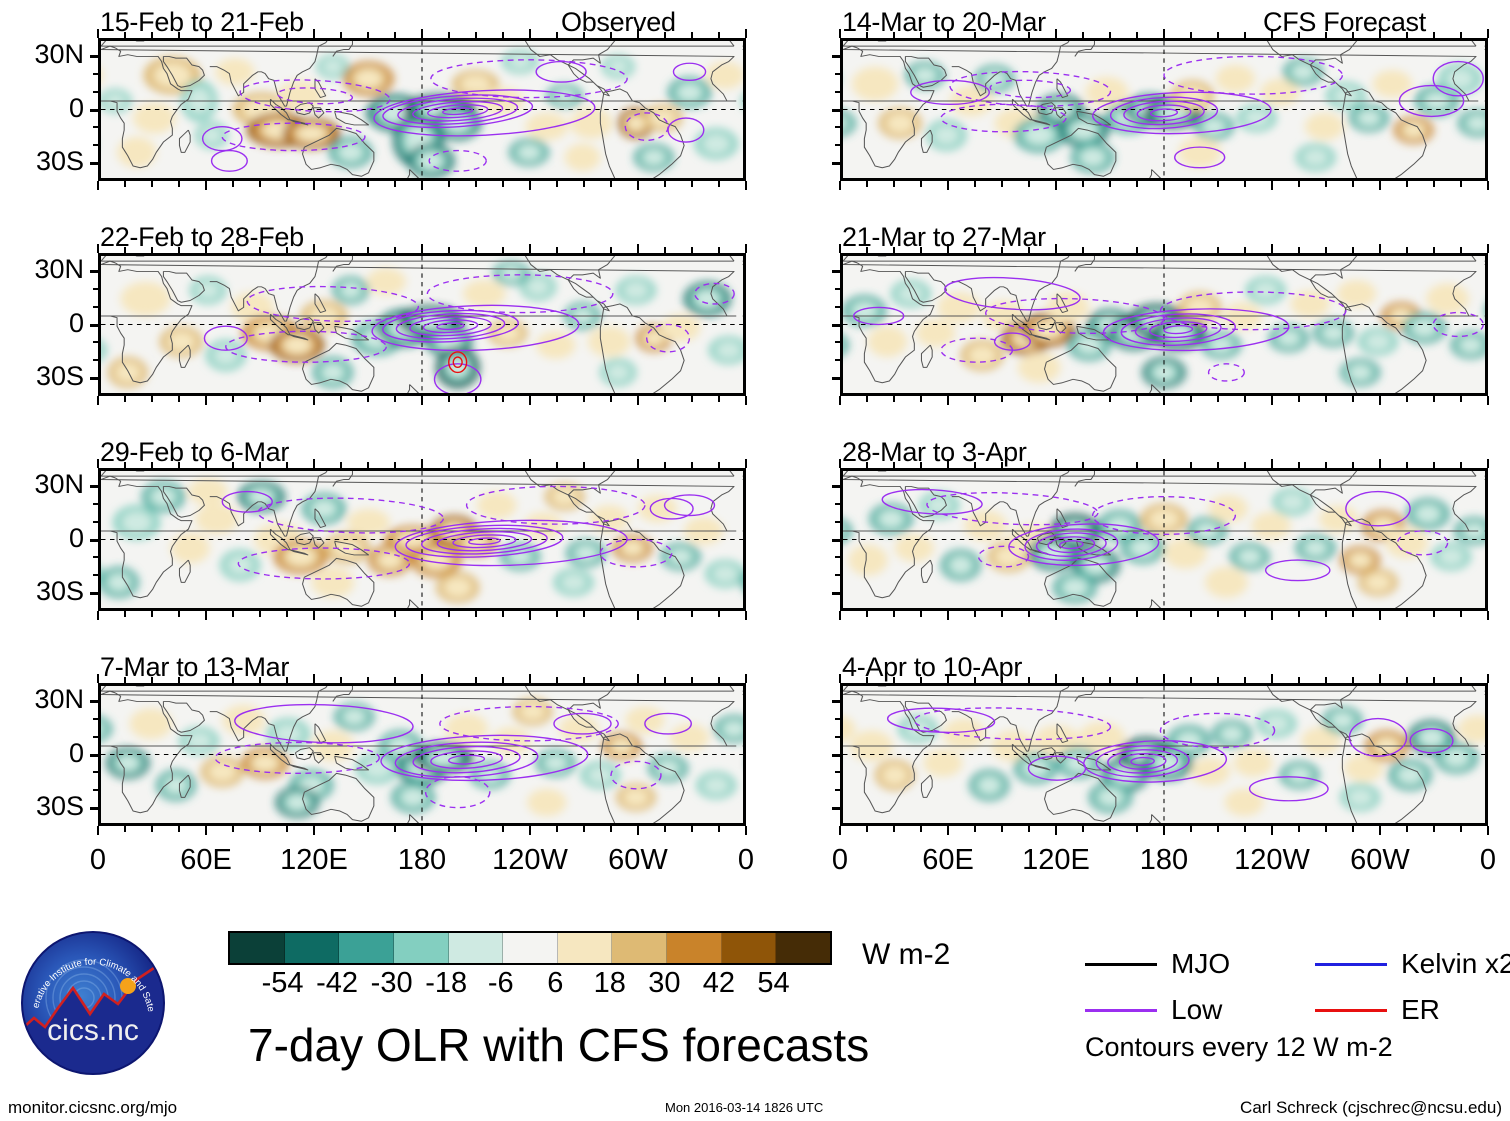 This screenshot has width=1510, height=1121. Describe the element at coordinates (559, 1045) in the screenshot. I see `main-title: 7-day OLR with CFS forecasts` at that location.